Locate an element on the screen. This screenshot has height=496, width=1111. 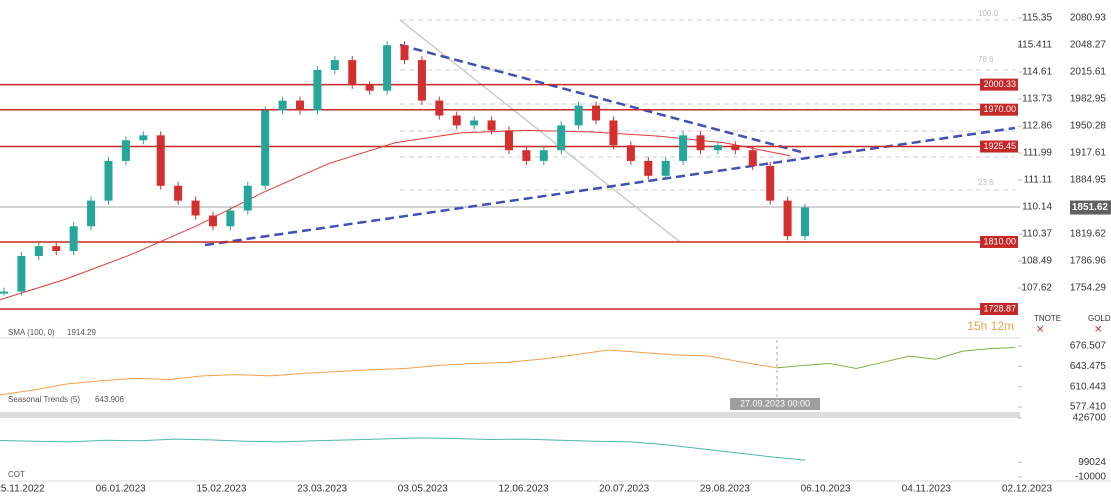
tnote-label: 113.73 is located at coordinates (1037, 99).